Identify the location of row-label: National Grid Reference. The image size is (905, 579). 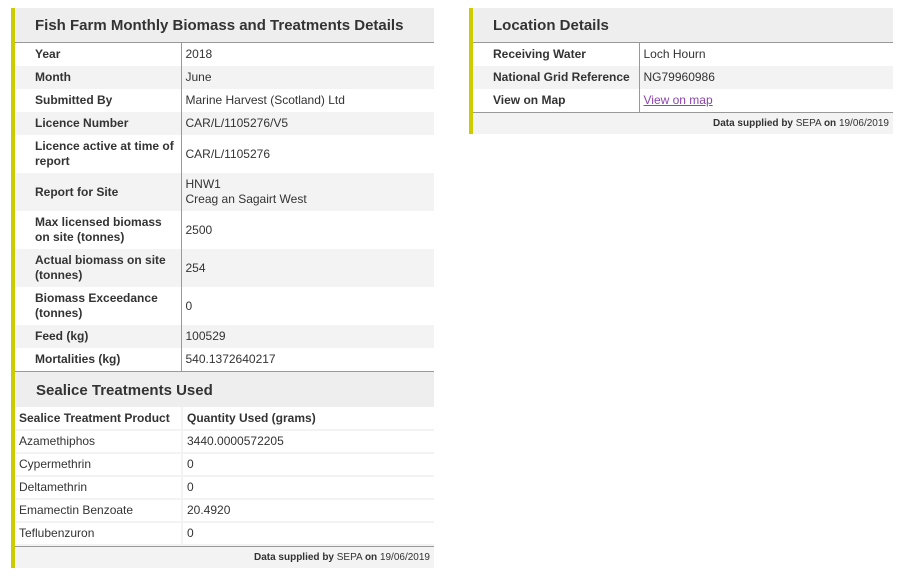
(556, 77).